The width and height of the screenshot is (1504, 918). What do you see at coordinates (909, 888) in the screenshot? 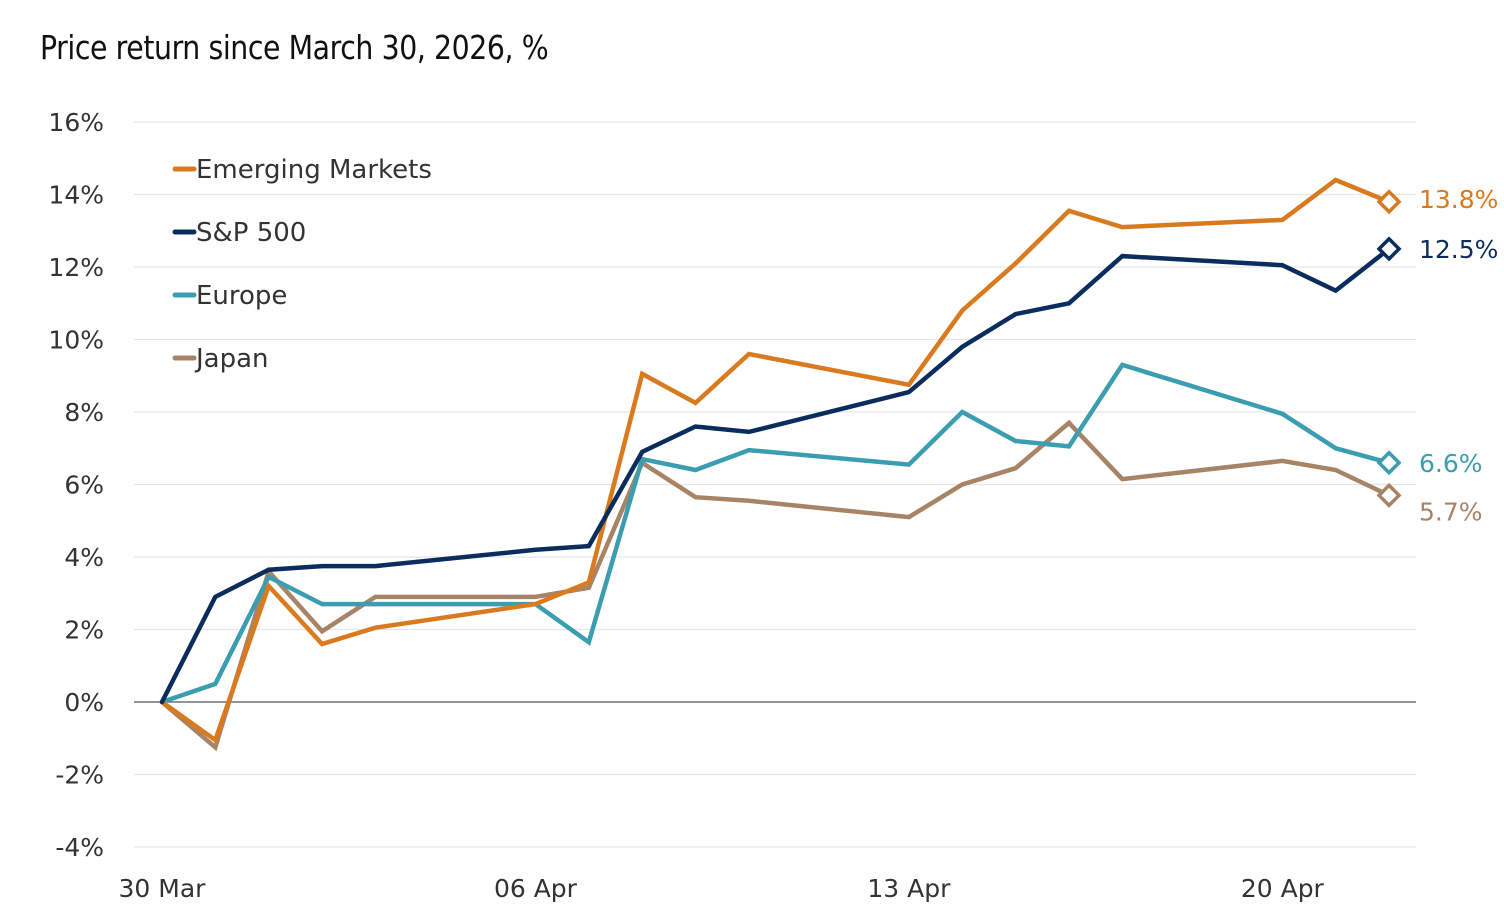
I see `x-tick-label: 13 Apr` at bounding box center [909, 888].